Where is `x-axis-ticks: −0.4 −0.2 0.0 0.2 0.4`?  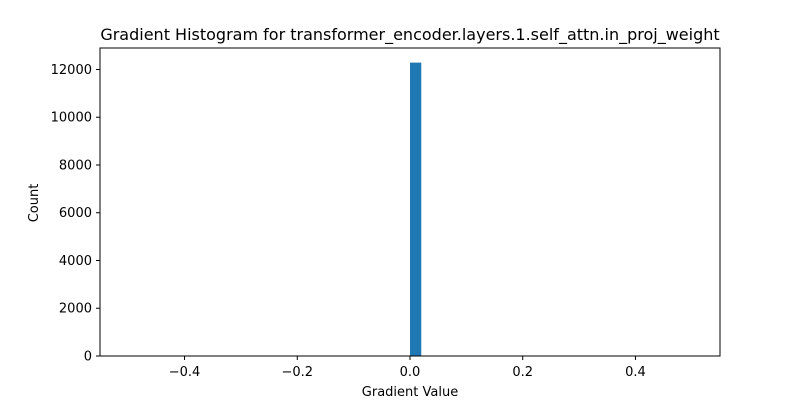
x-axis-ticks: −0.4 −0.2 0.0 0.2 0.4 is located at coordinates (407, 368).